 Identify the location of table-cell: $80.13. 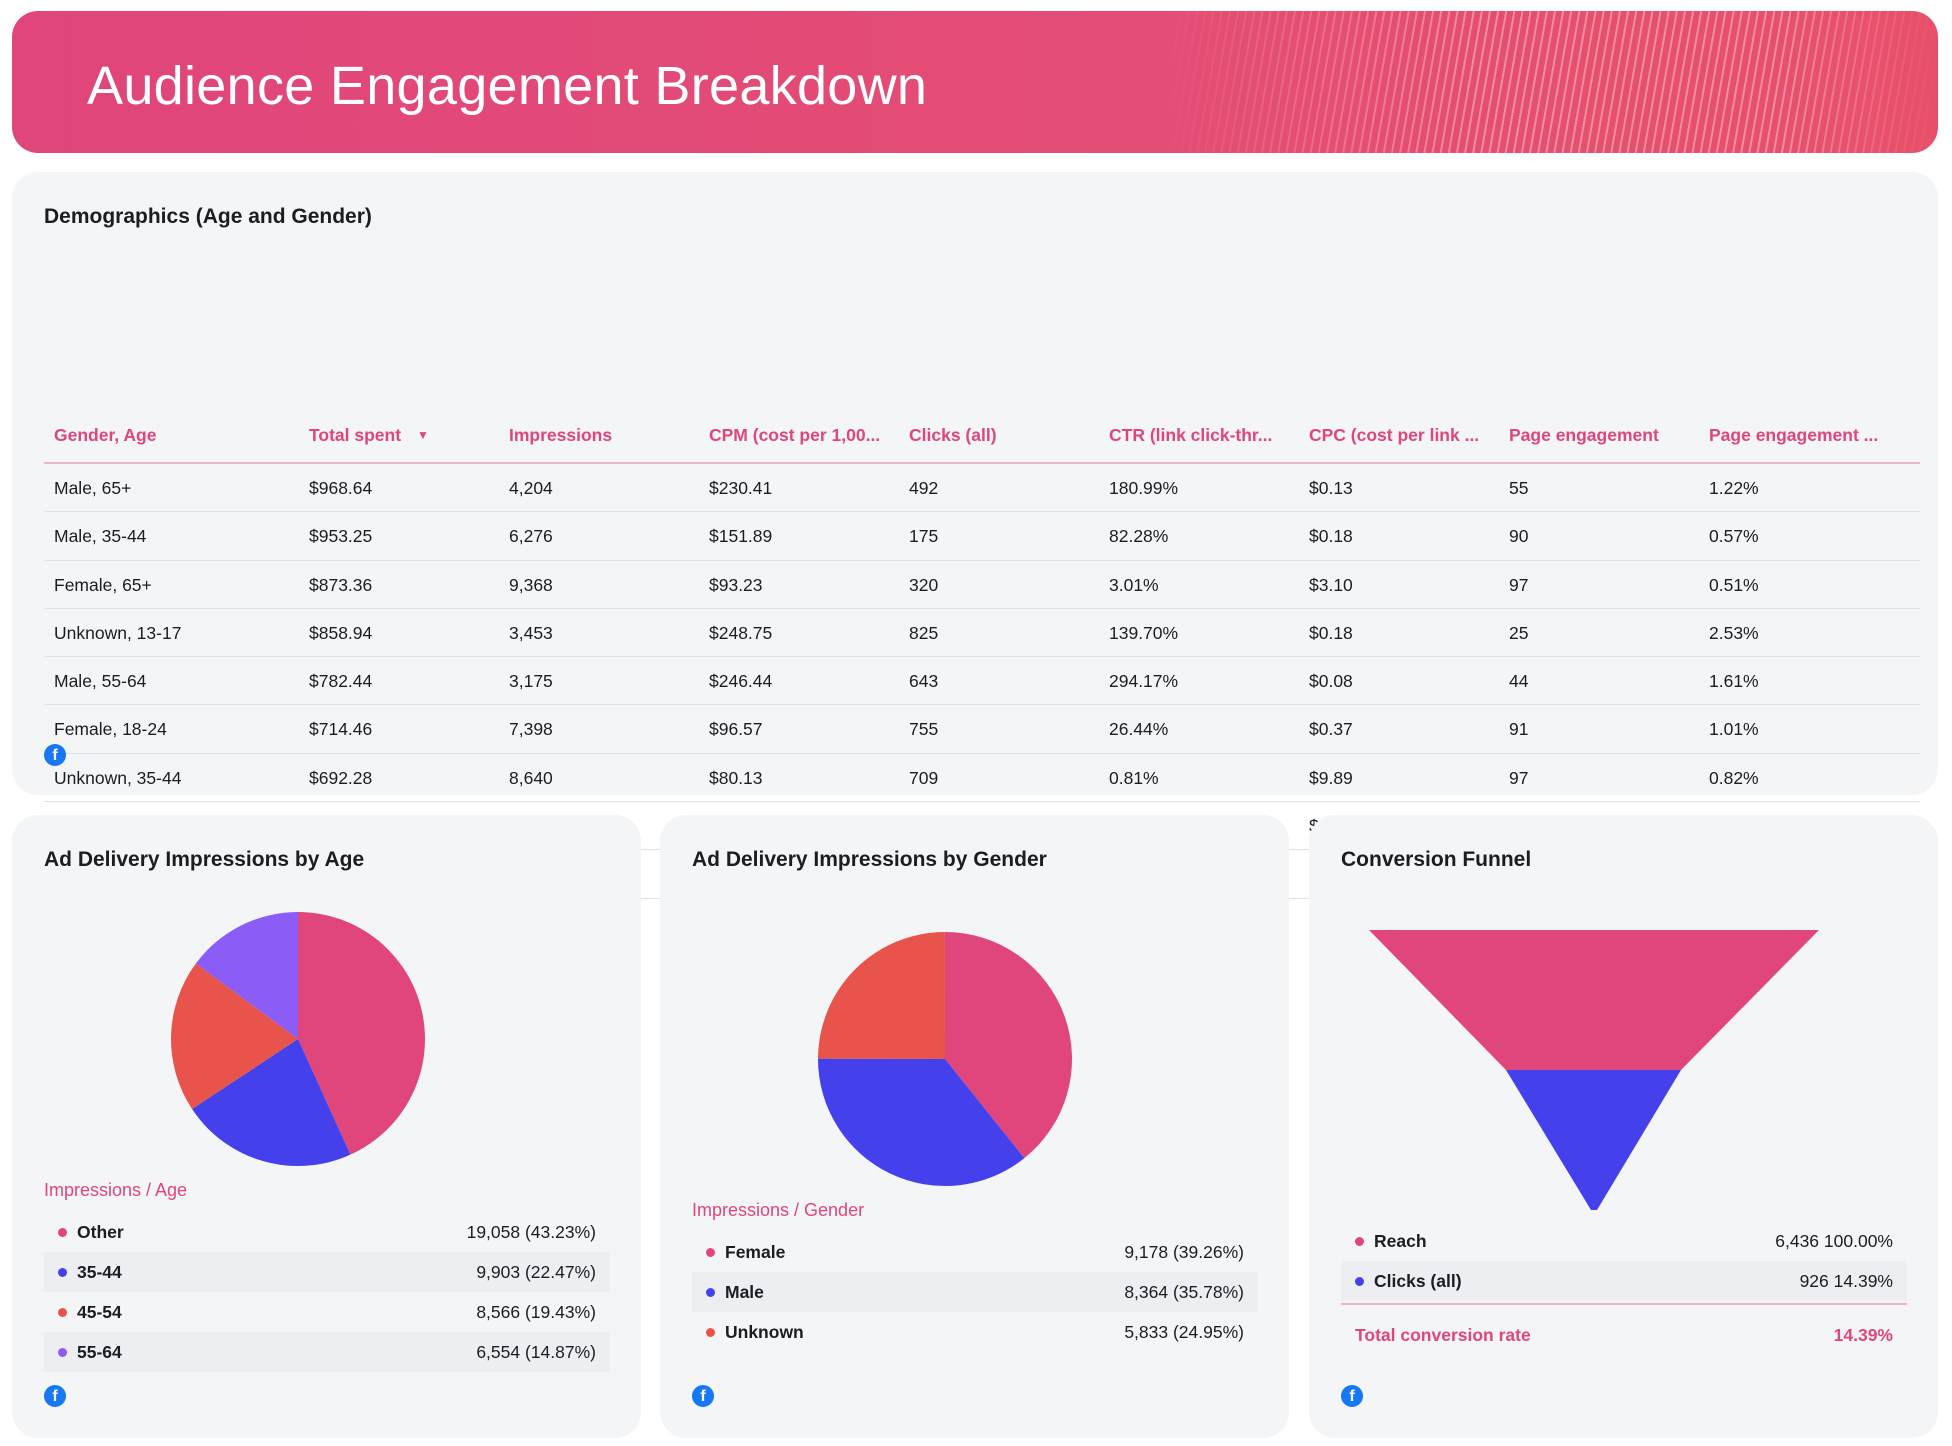
(736, 777).